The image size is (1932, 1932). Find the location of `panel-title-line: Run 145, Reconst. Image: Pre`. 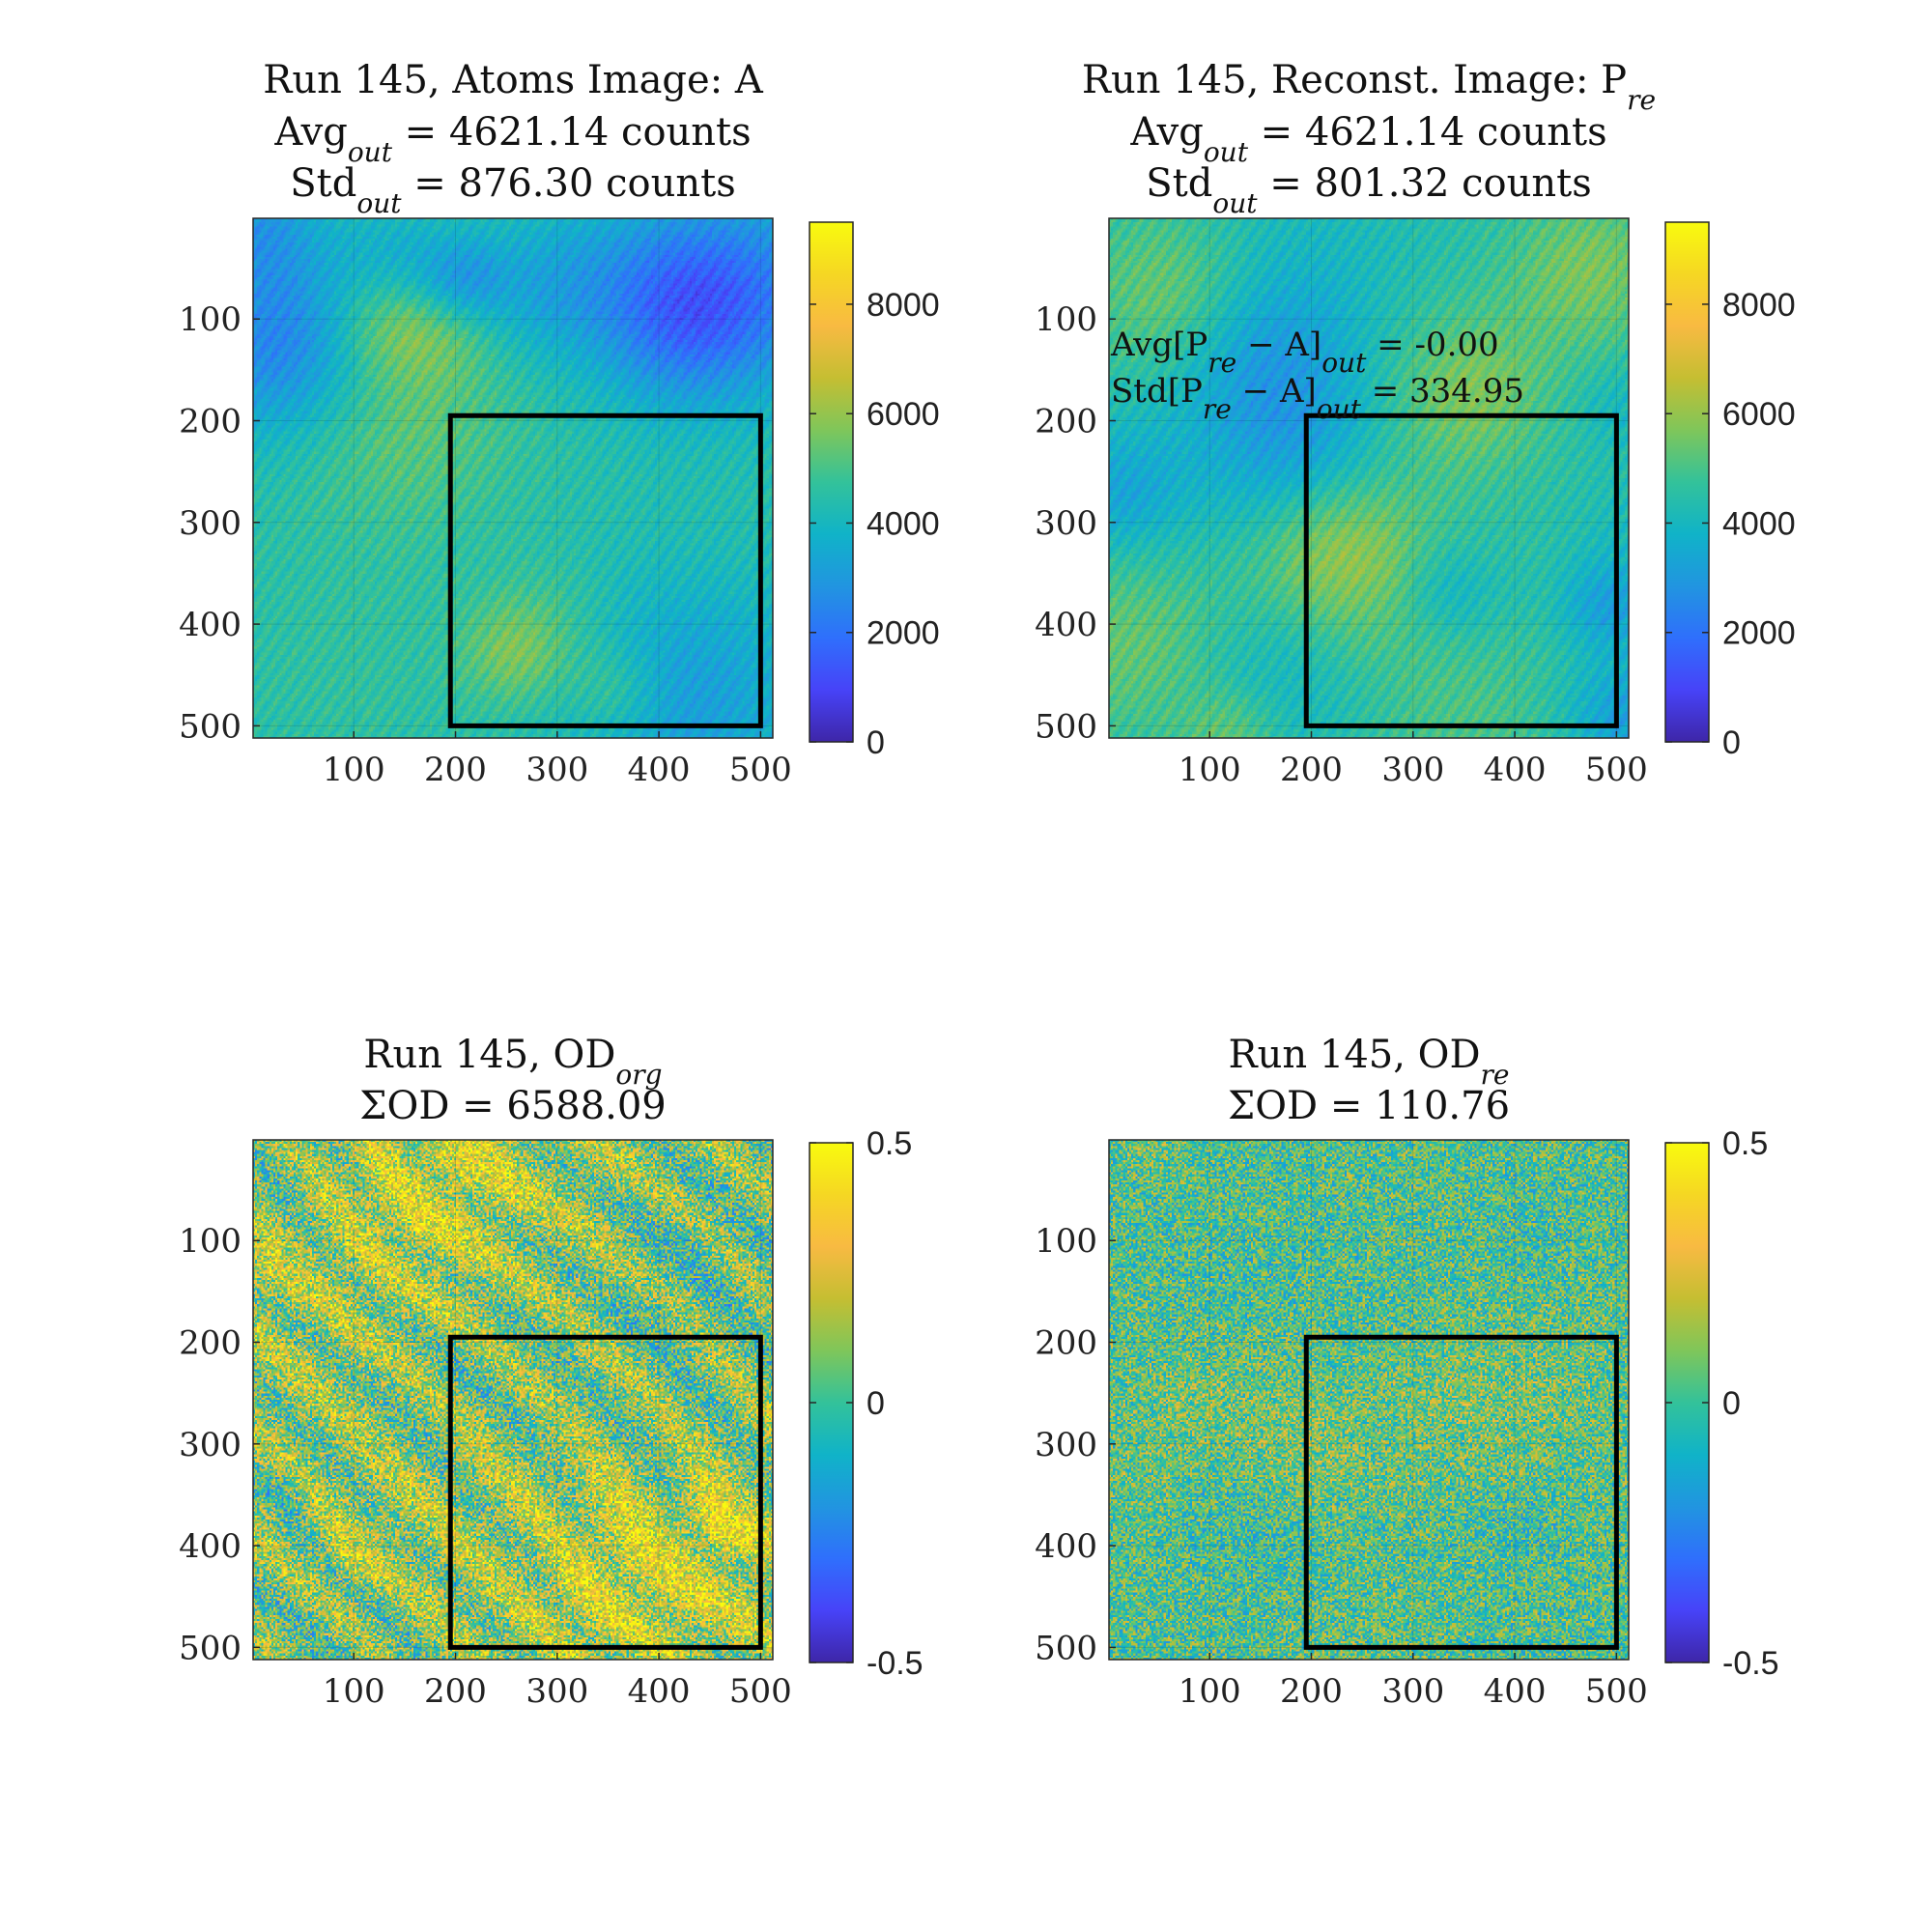

panel-title-line: Run 145, Reconst. Image: Pre is located at coordinates (1369, 87).